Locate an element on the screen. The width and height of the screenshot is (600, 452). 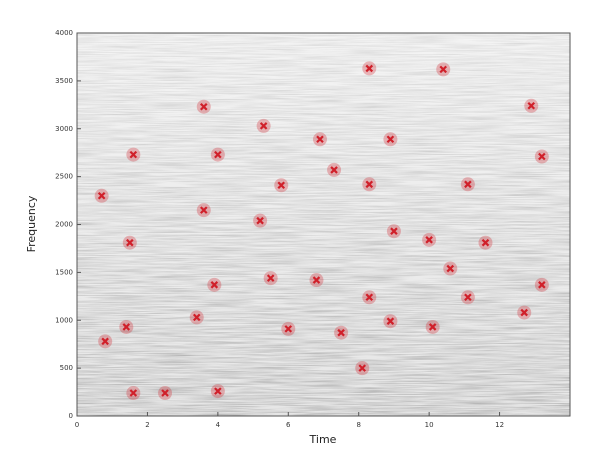
x-tick-label: 12 is located at coordinates (499, 425).